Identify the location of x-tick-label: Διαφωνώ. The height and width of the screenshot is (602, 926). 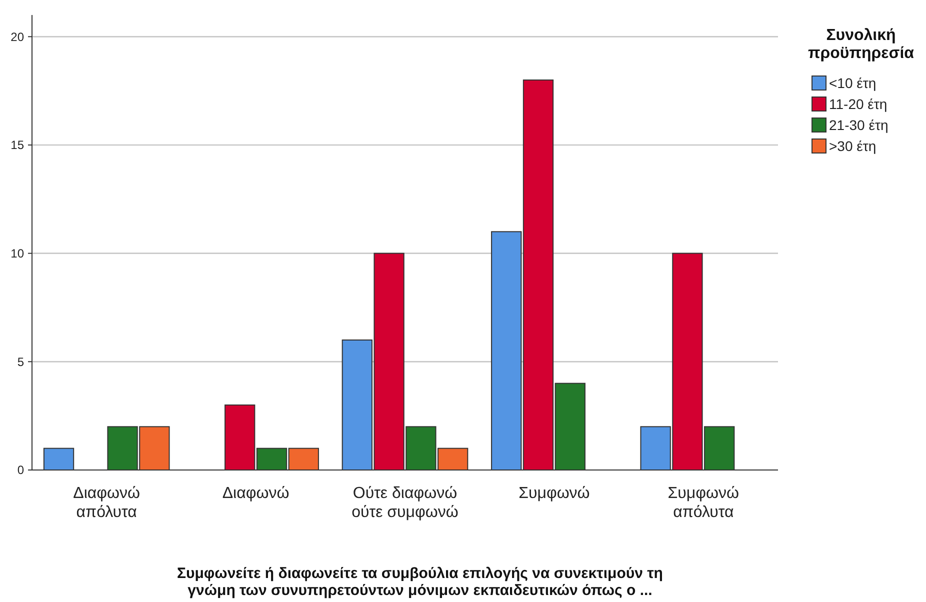
(256, 493).